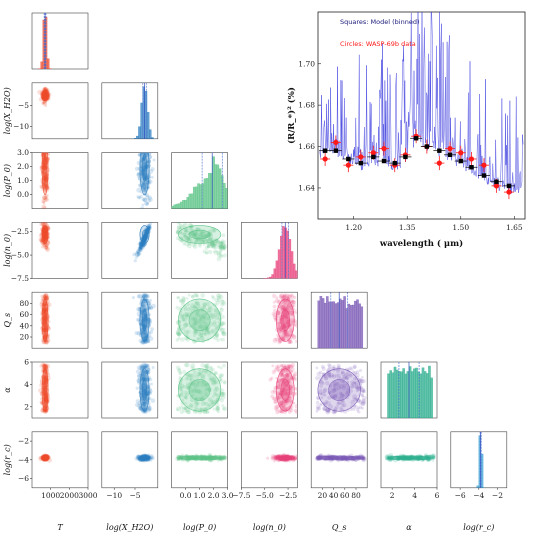 This screenshot has height=540, width=540. I want to click on x-tick-label: 60, so click(345, 495).